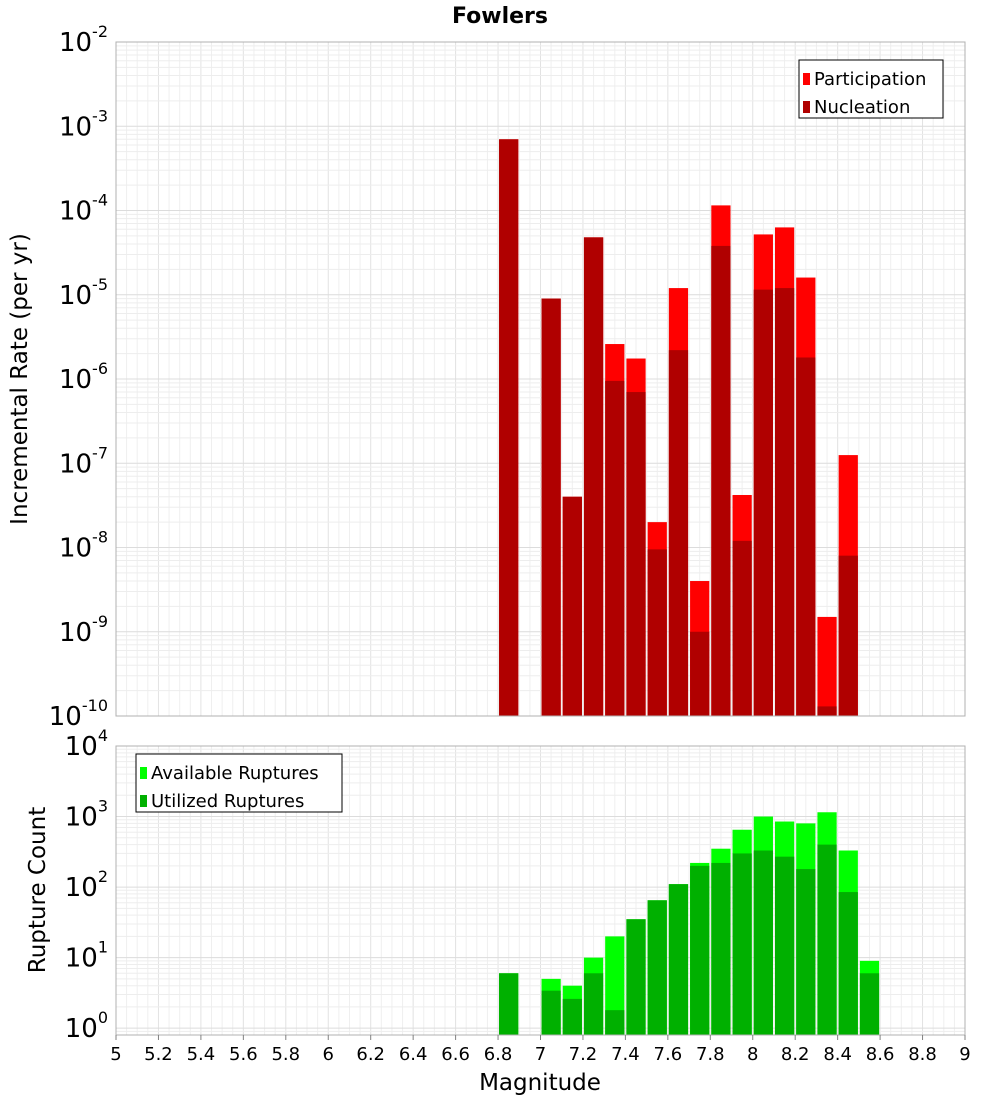  What do you see at coordinates (235, 773) in the screenshot?
I see `legend-entry: Available Ruptures` at bounding box center [235, 773].